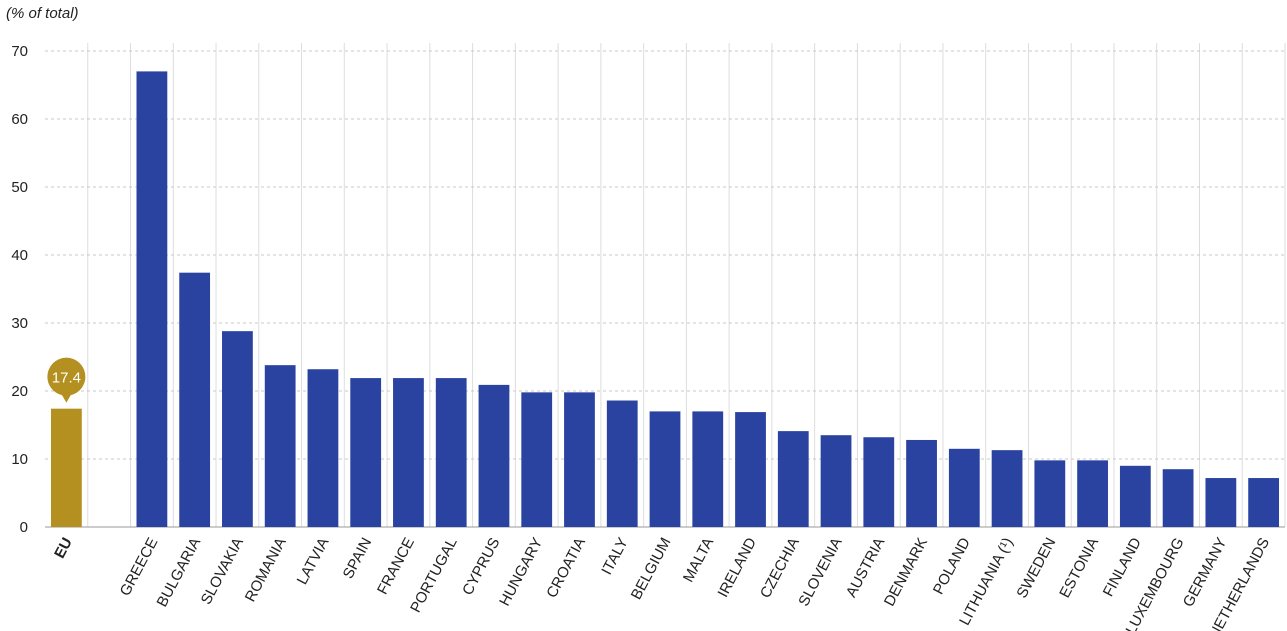 The width and height of the screenshot is (1287, 631). What do you see at coordinates (698, 560) in the screenshot?
I see `x-tick-label: MALTA` at bounding box center [698, 560].